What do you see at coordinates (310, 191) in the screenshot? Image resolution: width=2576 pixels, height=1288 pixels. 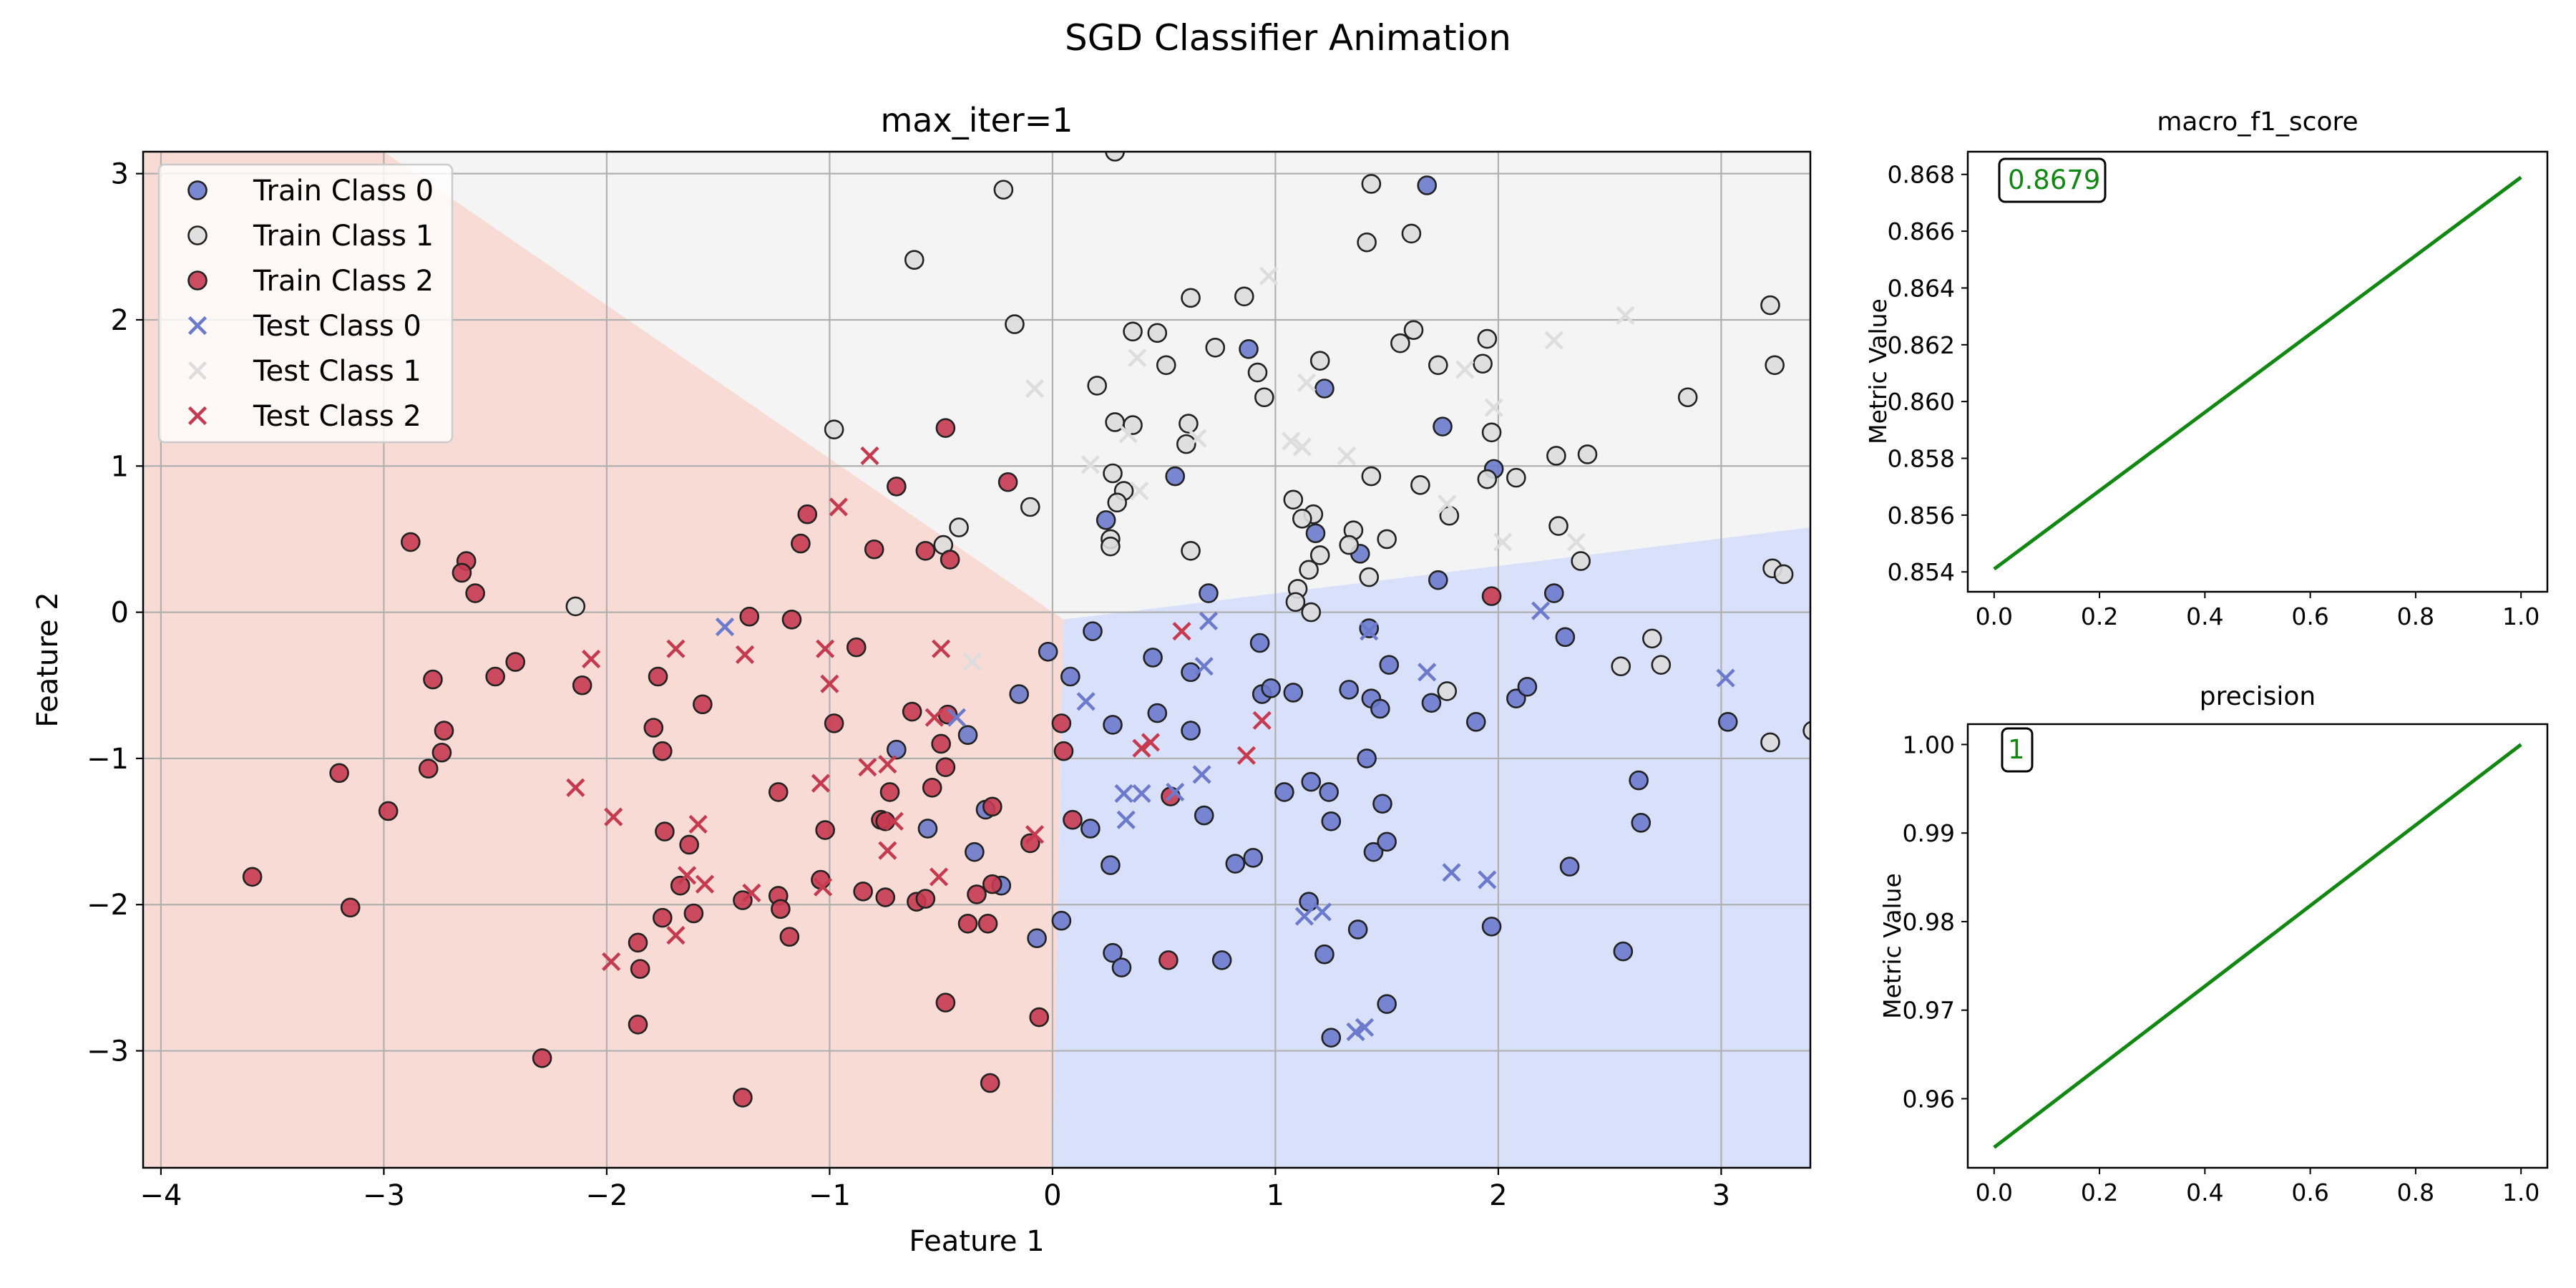 I see `legend-item: Train Class 0` at bounding box center [310, 191].